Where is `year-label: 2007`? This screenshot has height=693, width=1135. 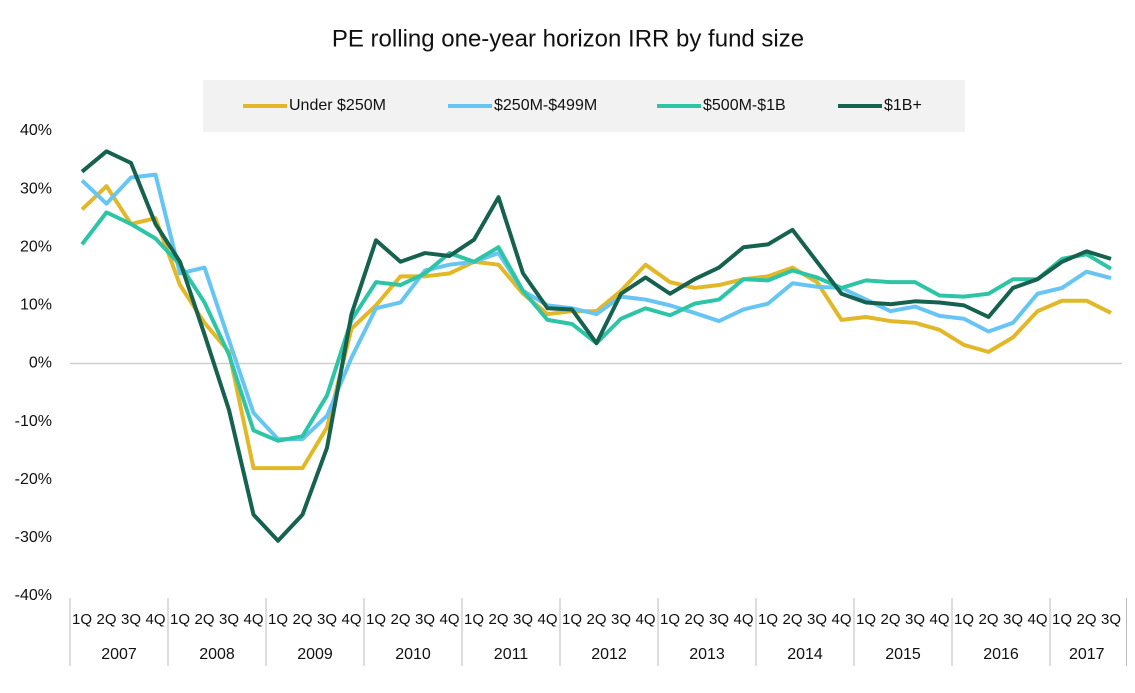 year-label: 2007 is located at coordinates (119, 654).